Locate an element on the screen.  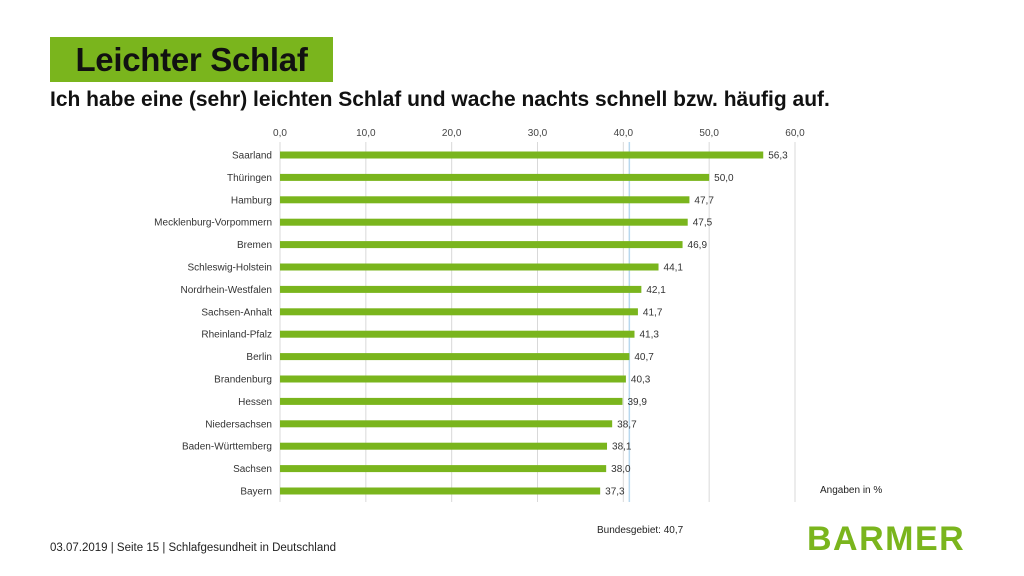
data-label: 41,3 is located at coordinates (649, 335).